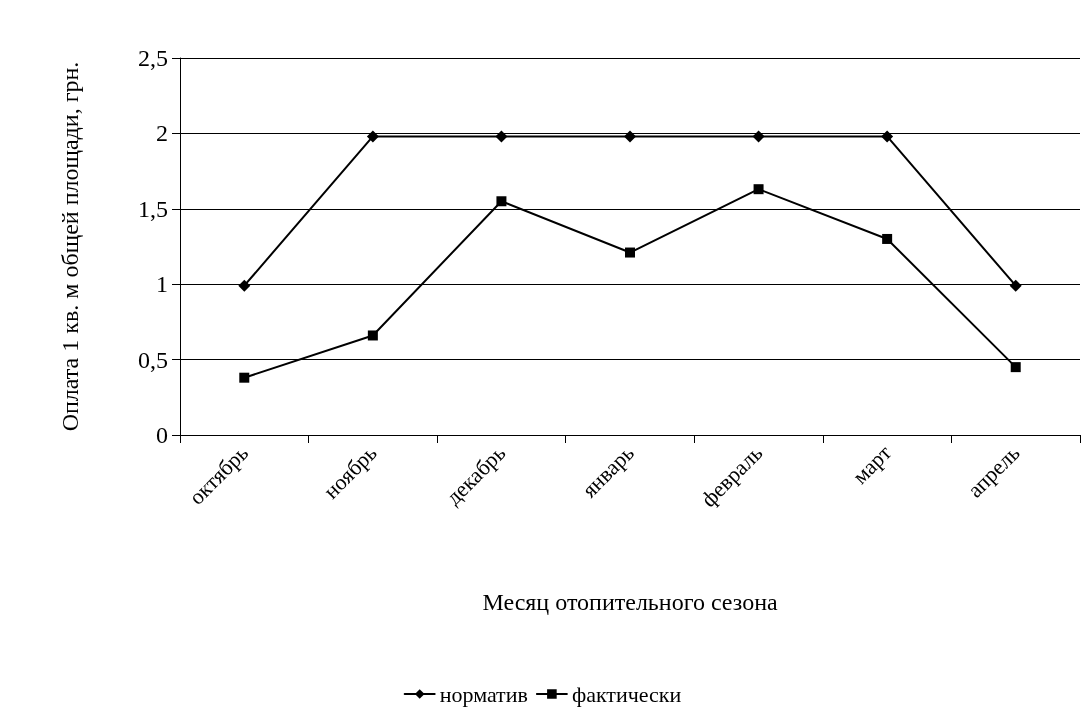 Image resolution: width=1085 pixels, height=720 pixels. What do you see at coordinates (483, 694) in the screenshot?
I see `legend-label: норматив` at bounding box center [483, 694].